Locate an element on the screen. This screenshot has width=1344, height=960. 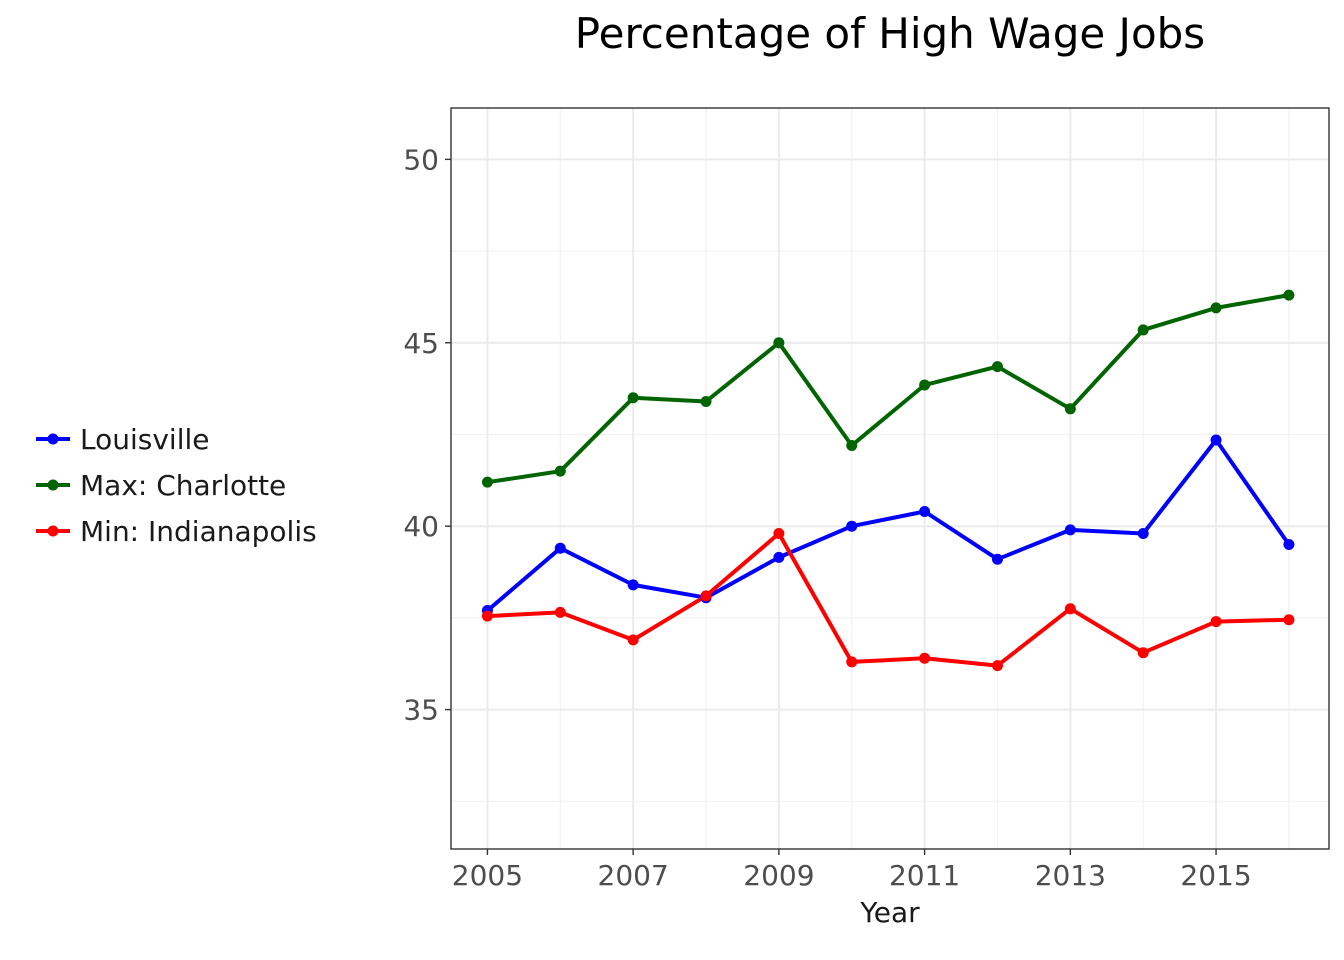
x-tick-label: 2005 is located at coordinates (487, 875).